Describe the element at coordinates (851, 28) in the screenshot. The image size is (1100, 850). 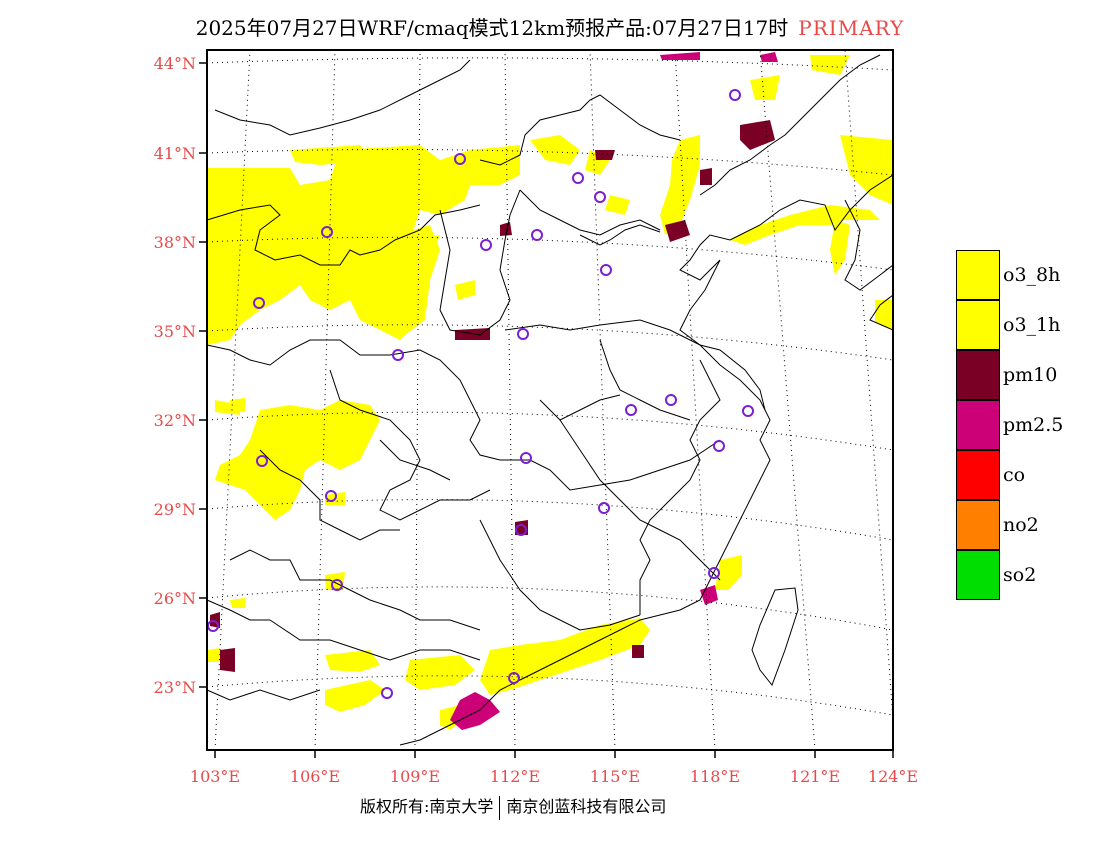
I see `primary-tag: PRIMARY` at that location.